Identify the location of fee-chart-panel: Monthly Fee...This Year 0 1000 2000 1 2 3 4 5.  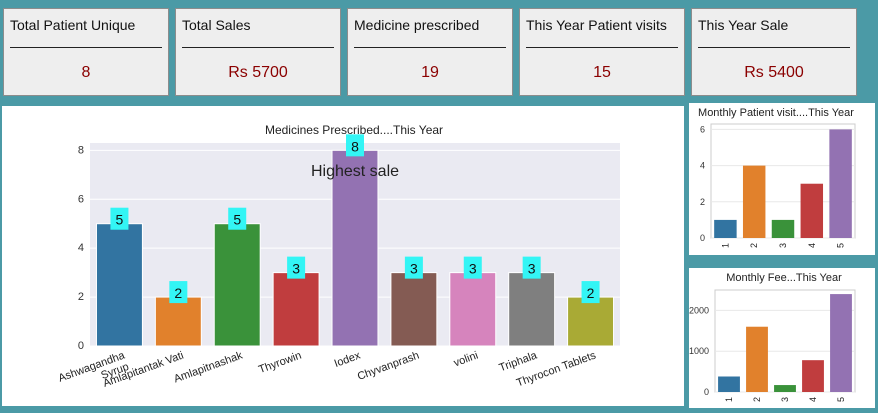
(782, 338).